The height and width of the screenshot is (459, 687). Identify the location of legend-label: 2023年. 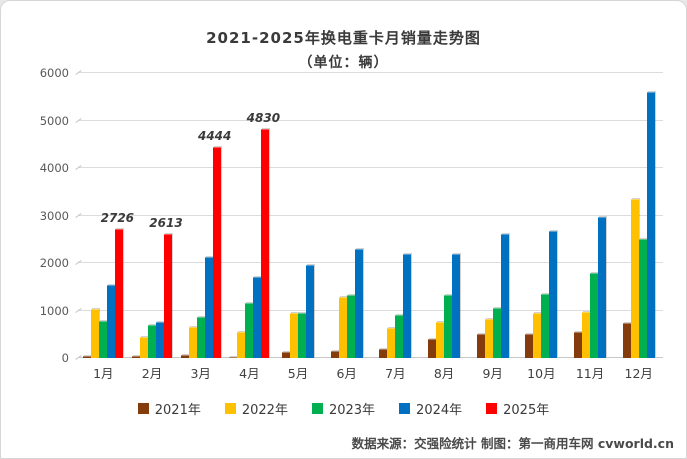
(352, 410).